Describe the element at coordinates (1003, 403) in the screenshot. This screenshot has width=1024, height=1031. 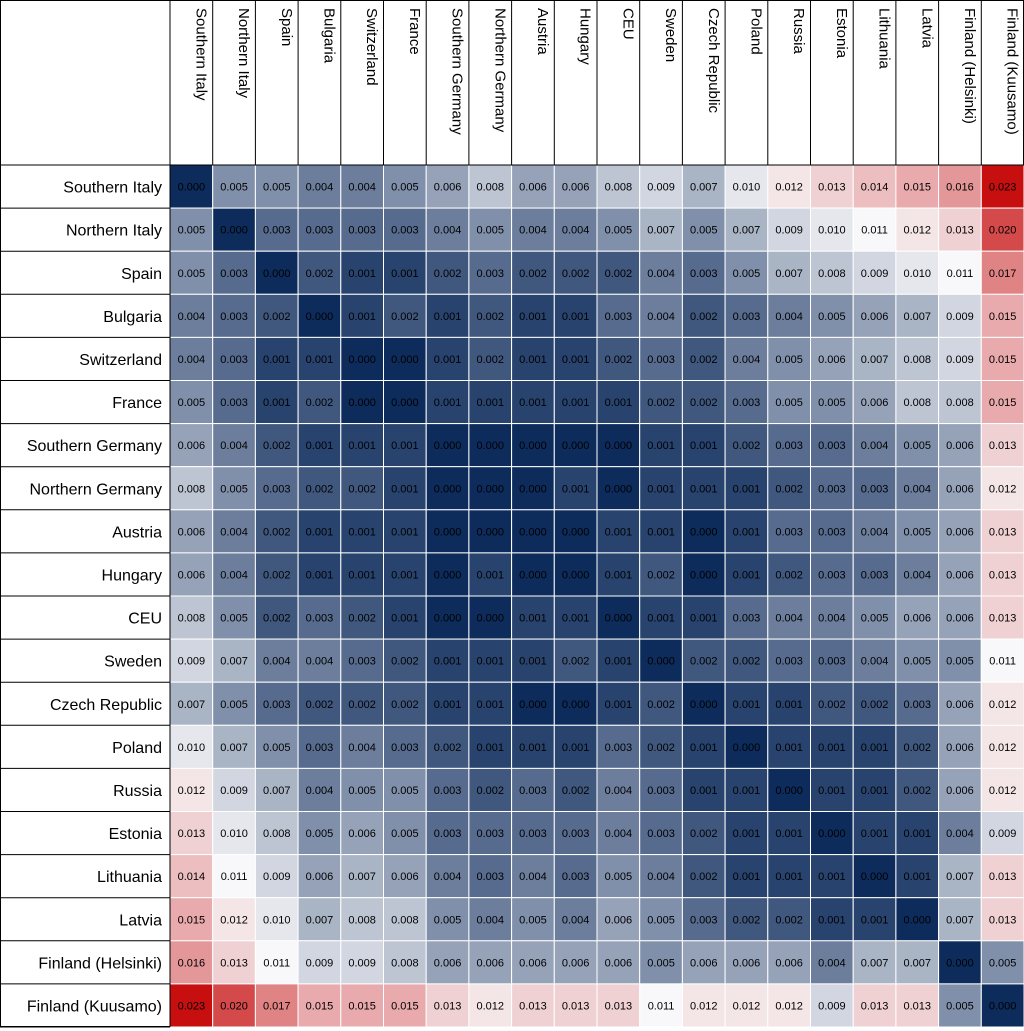
I see `cell-value-label: 0.015` at that location.